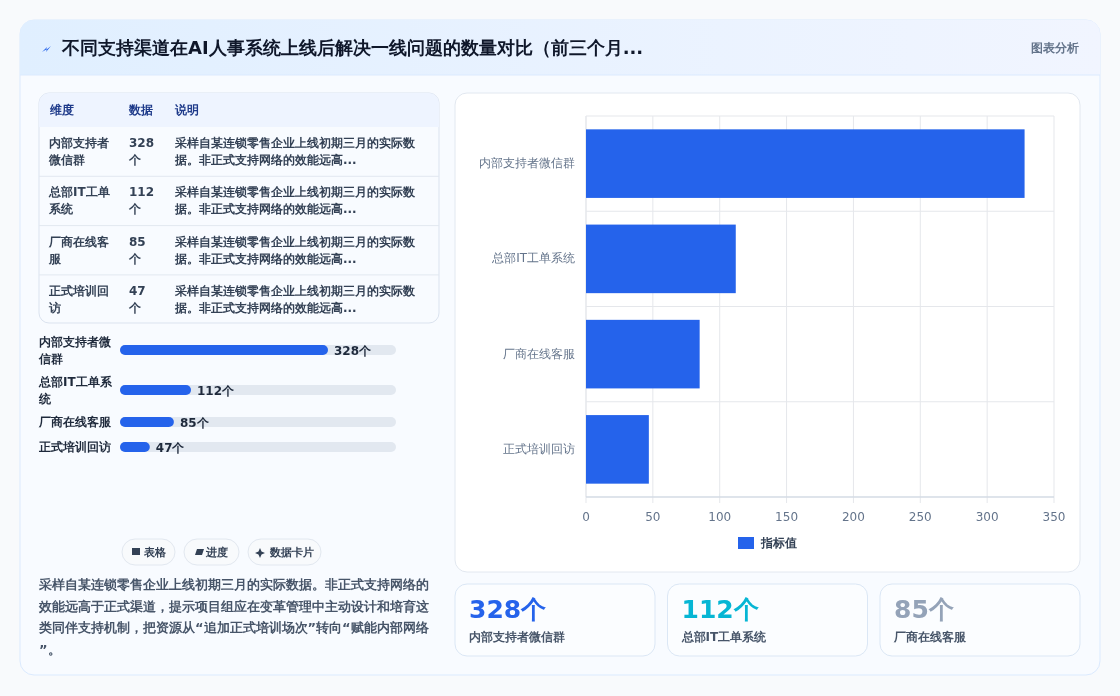 The height and width of the screenshot is (696, 1120). Describe the element at coordinates (353, 350) in the screenshot. I see `data-label: 328个` at that location.